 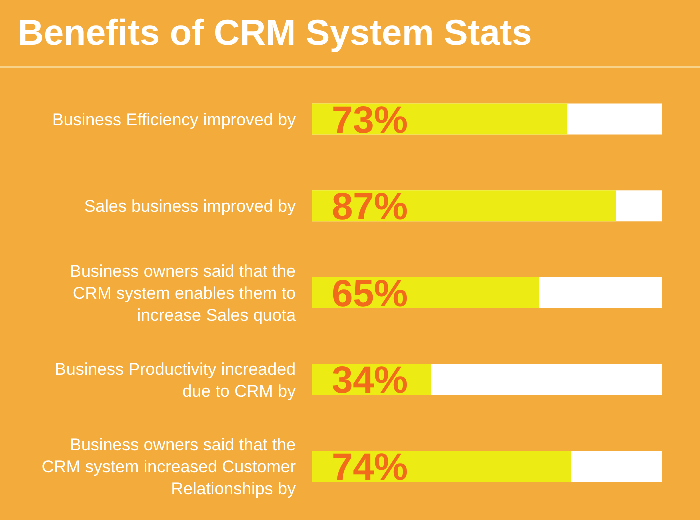 What do you see at coordinates (370, 121) in the screenshot?
I see `data-label: 73%` at bounding box center [370, 121].